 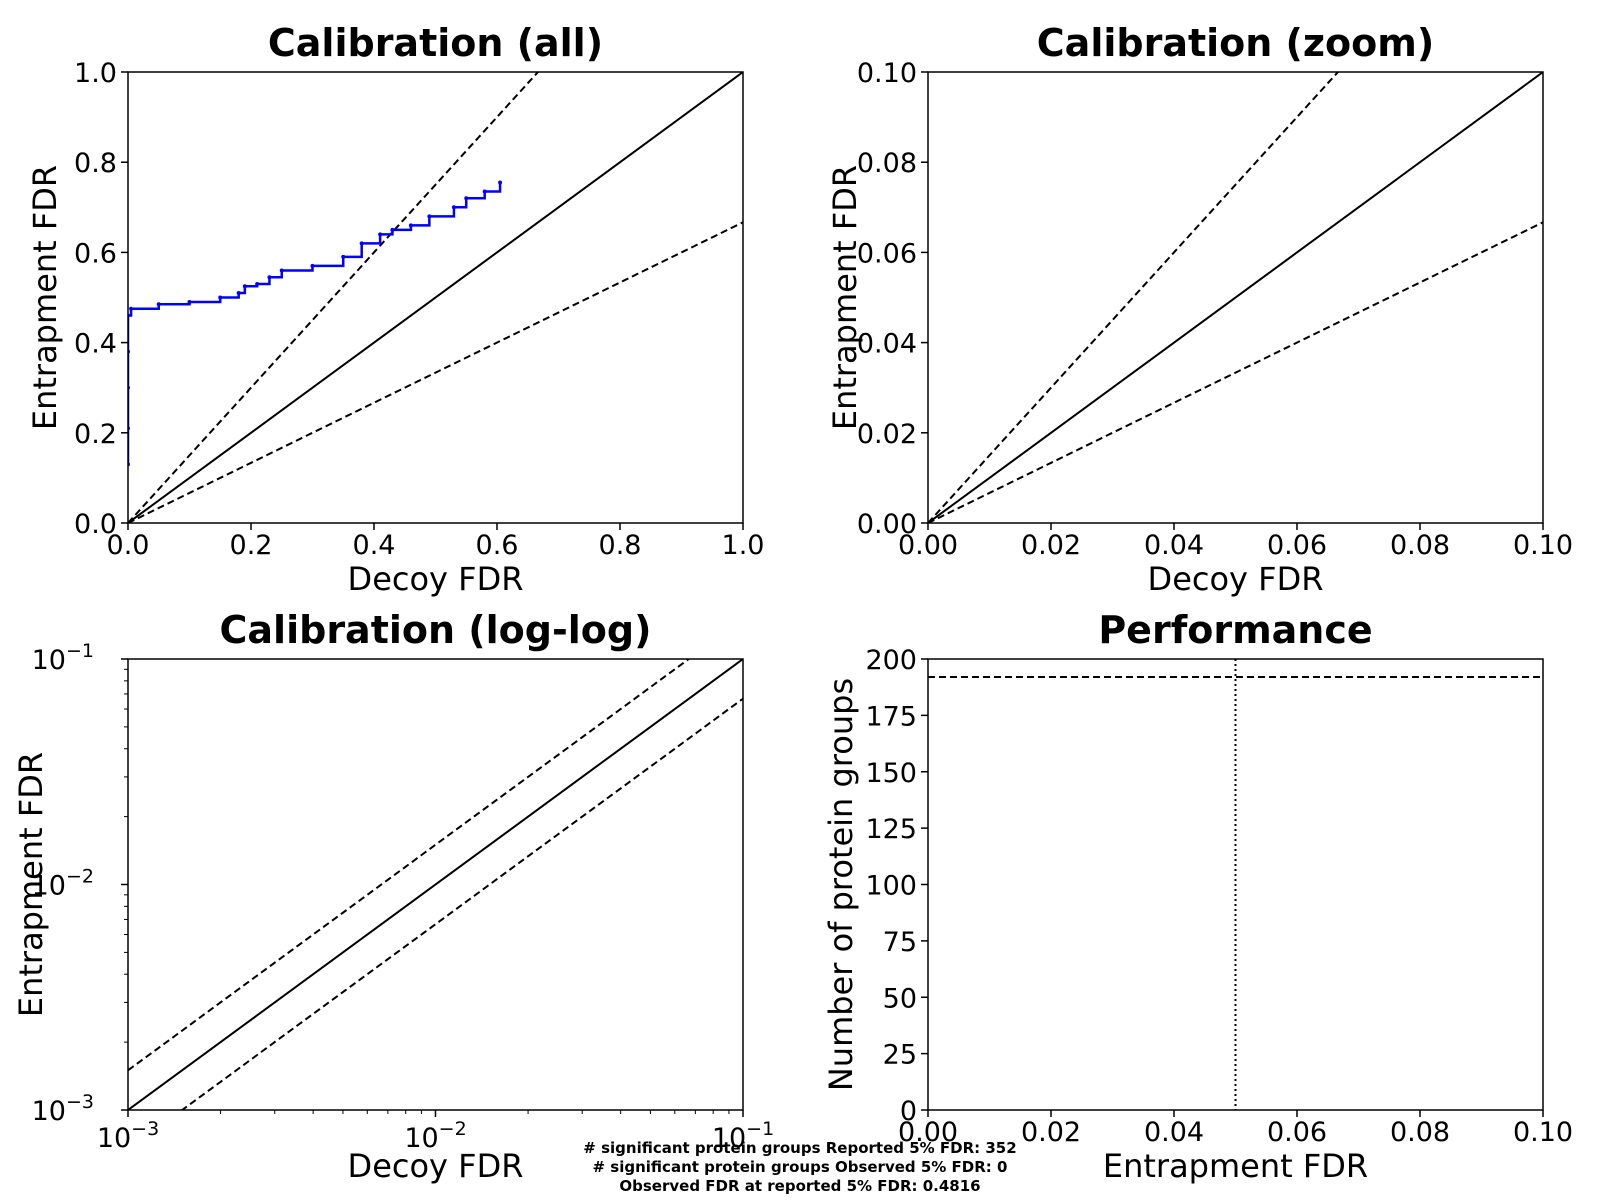 What do you see at coordinates (435, 43) in the screenshot?
I see `chart-title: Calibration (all)` at bounding box center [435, 43].